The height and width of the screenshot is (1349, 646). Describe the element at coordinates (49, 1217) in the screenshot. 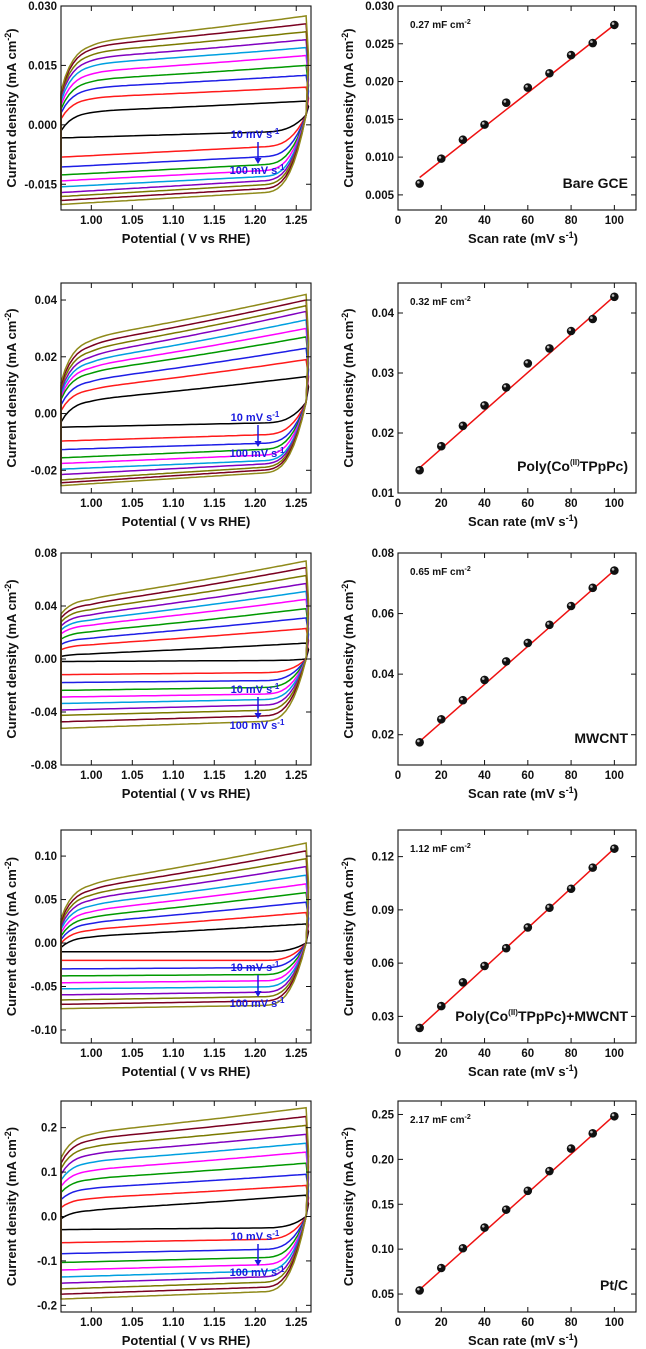

I see `y-tick-label: 0.0` at that location.